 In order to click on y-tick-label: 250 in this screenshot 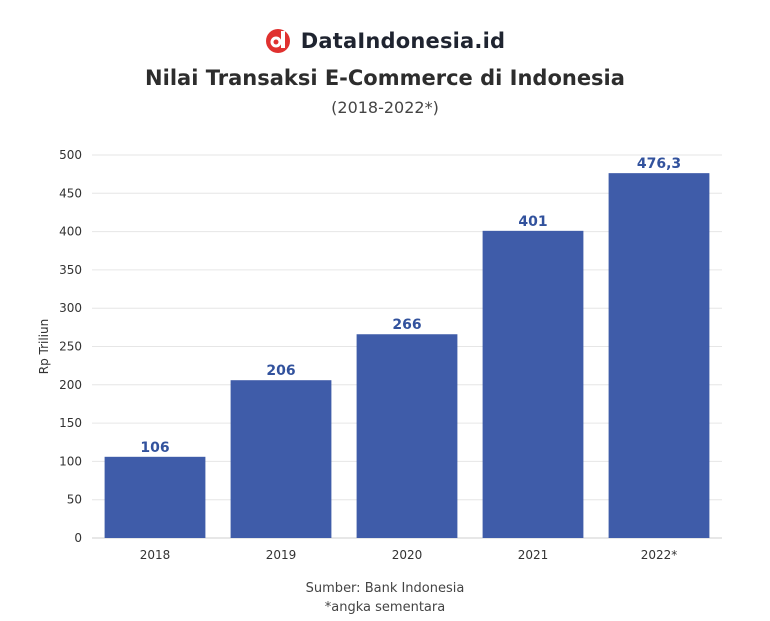, I will do `click(70, 347)`.